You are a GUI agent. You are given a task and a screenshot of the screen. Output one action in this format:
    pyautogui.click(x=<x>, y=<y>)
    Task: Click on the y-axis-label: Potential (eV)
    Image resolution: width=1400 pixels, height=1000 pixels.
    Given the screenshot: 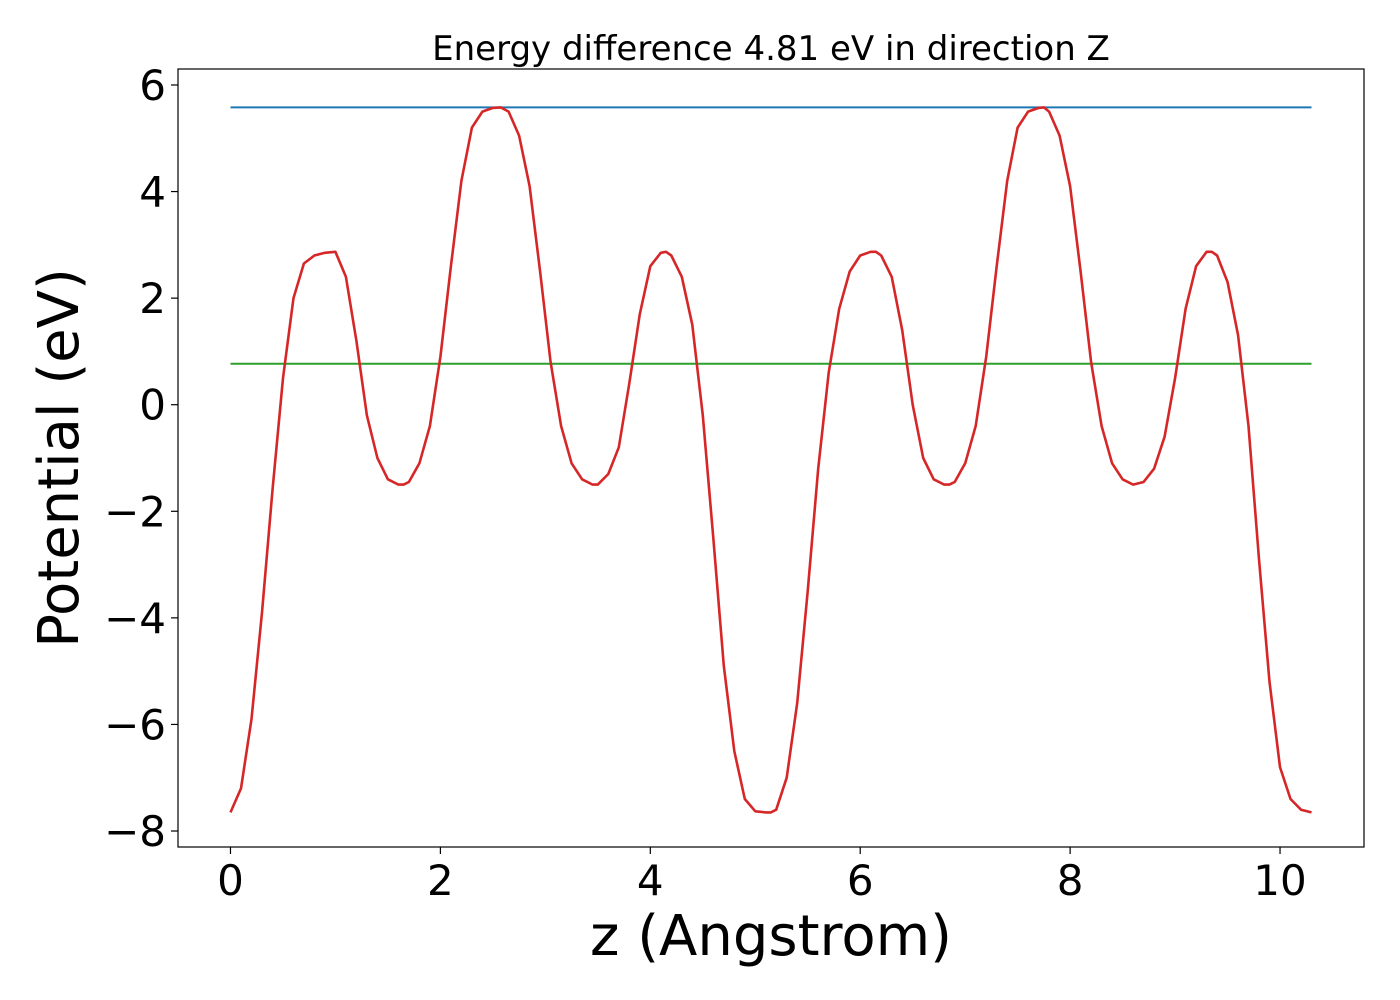 What is the action you would take?
    pyautogui.click(x=59, y=458)
    